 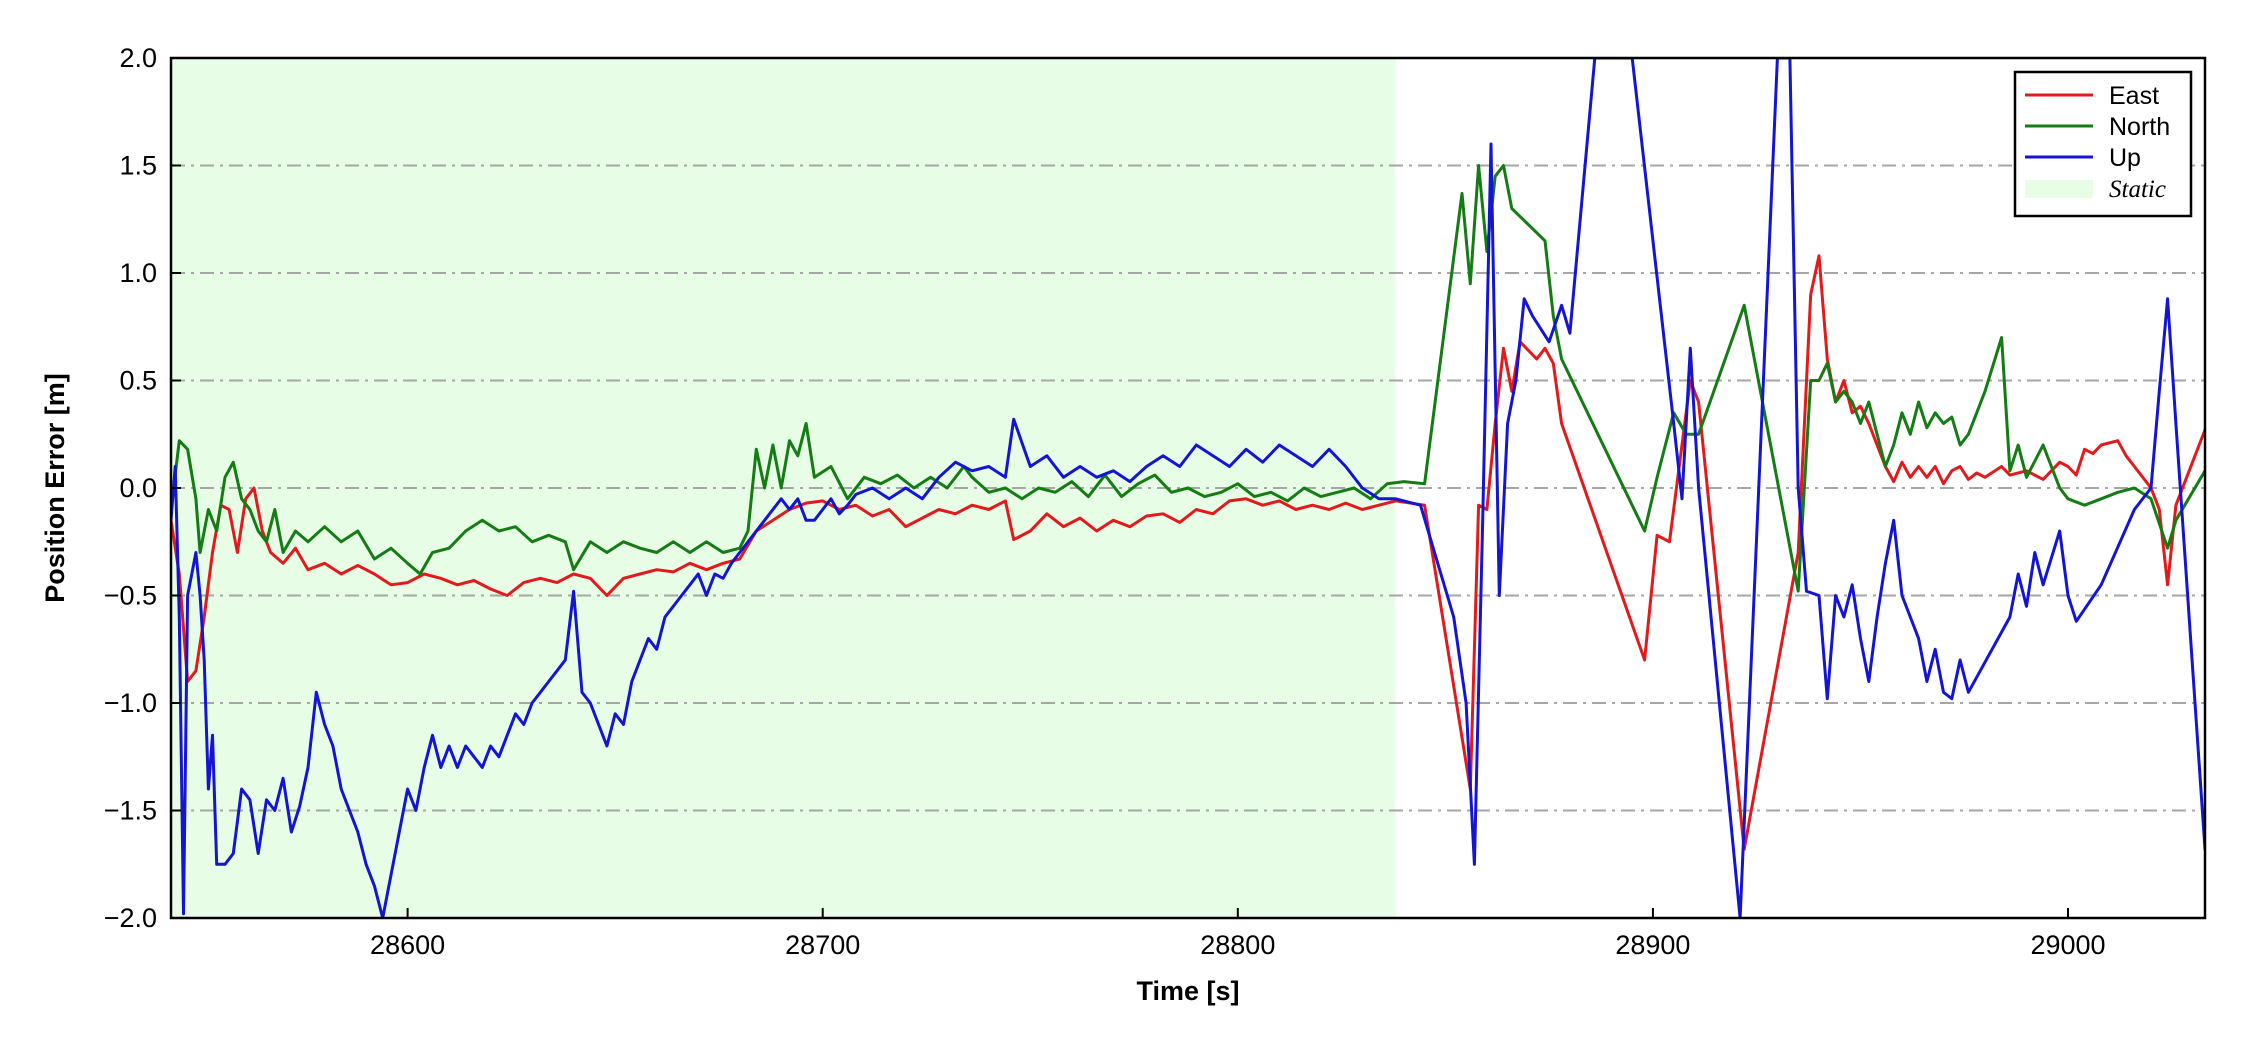 I want to click on x-axis-label: Time [s], so click(x=1187, y=991).